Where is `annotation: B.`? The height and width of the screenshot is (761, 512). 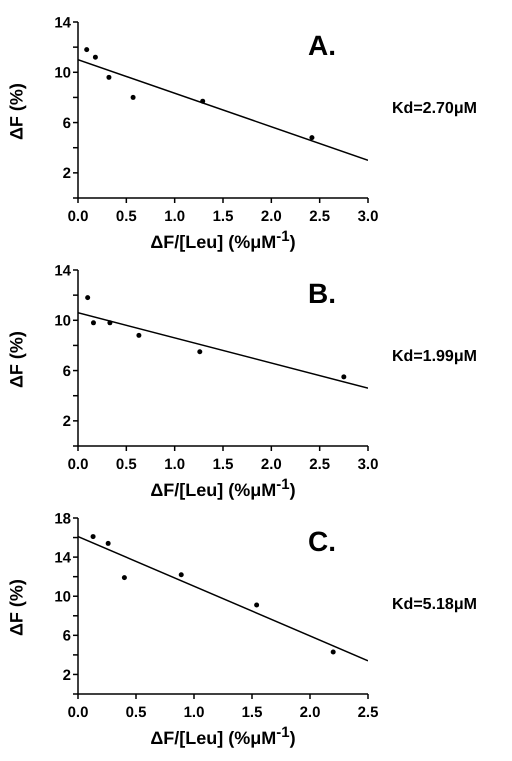 annotation: B. is located at coordinates (322, 294).